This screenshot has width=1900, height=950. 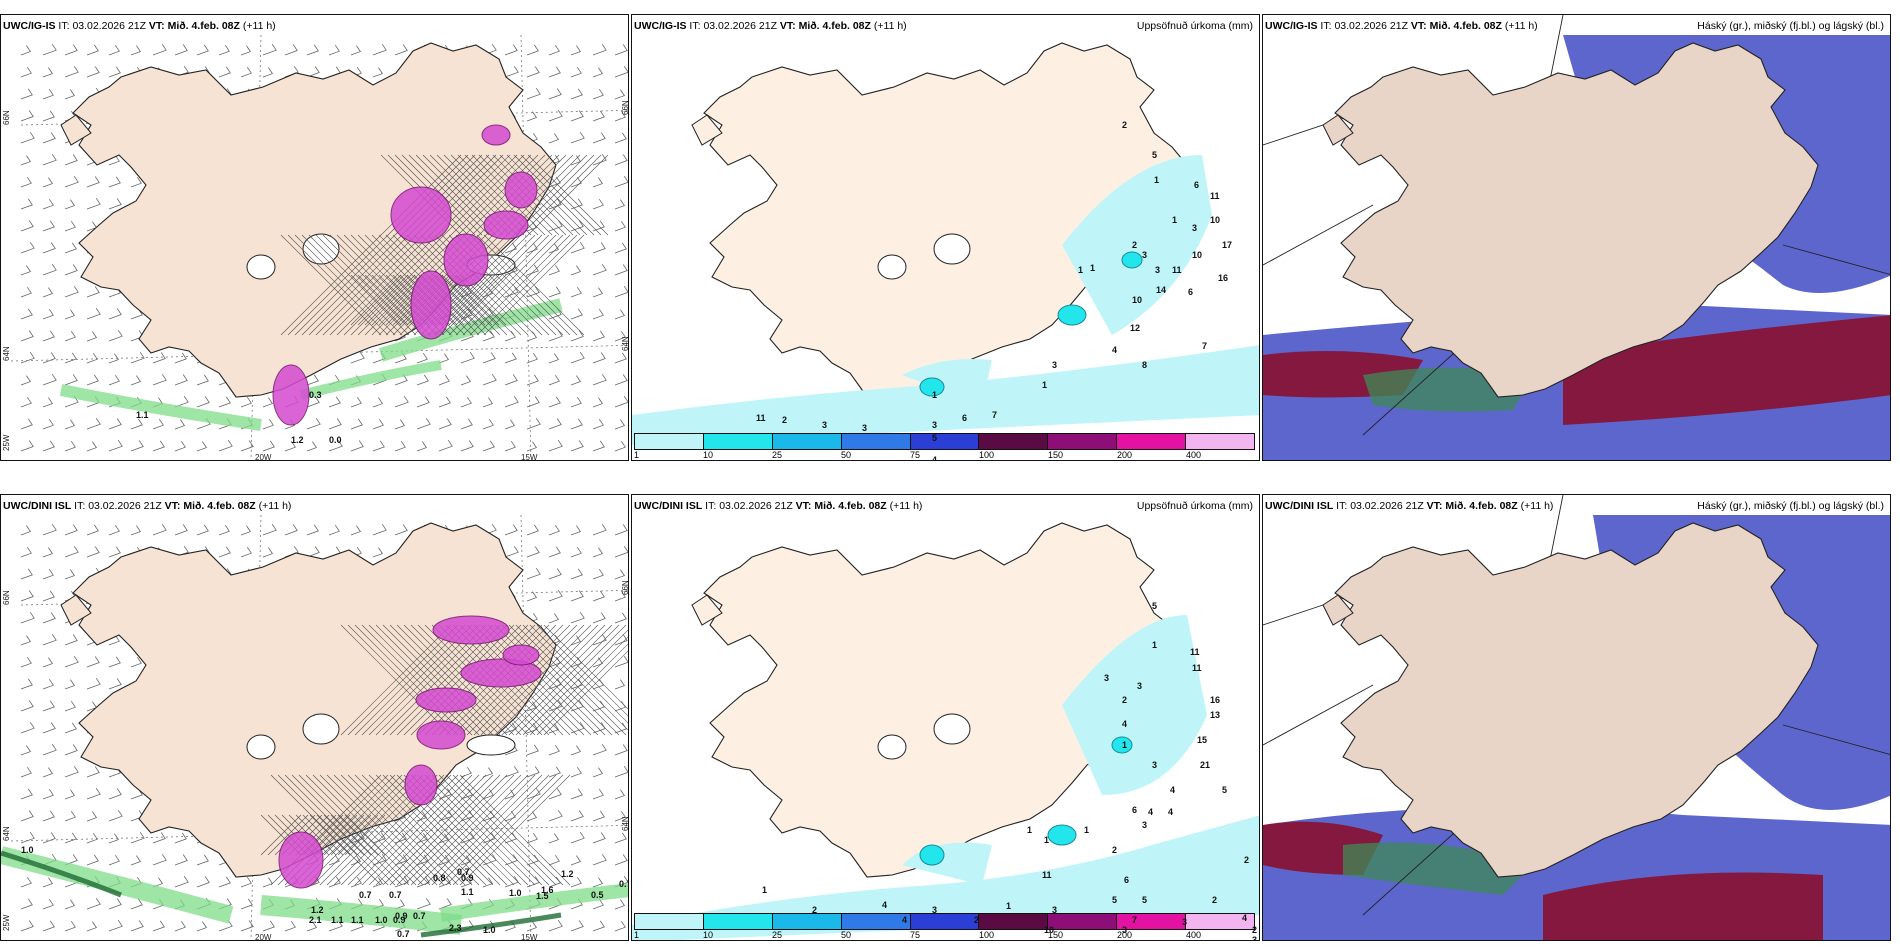 I want to click on cloud-mid, so click(x=1683, y=906).